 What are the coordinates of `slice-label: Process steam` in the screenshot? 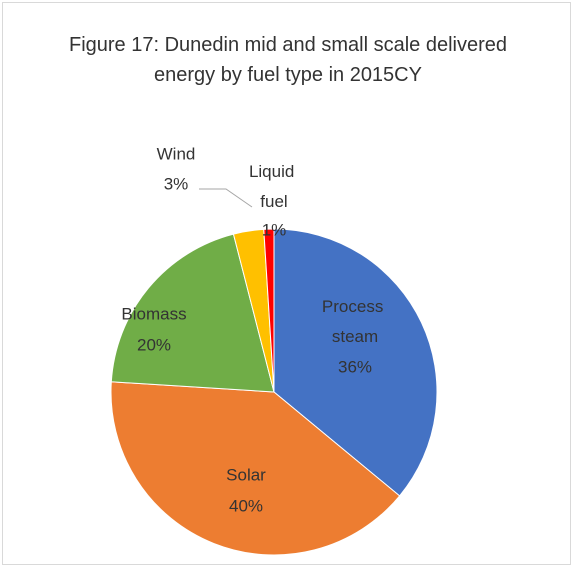 It's located at (355, 321).